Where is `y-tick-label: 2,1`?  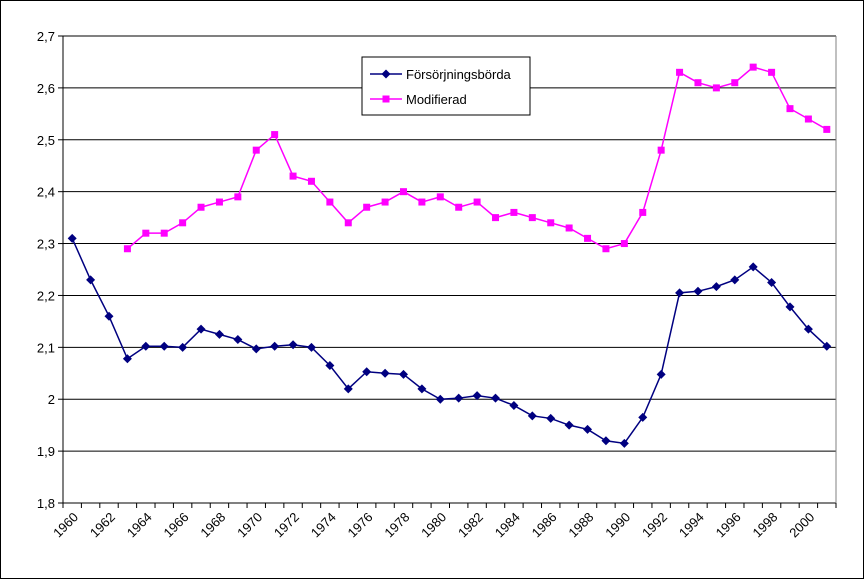 y-tick-label: 2,1 is located at coordinates (46, 347).